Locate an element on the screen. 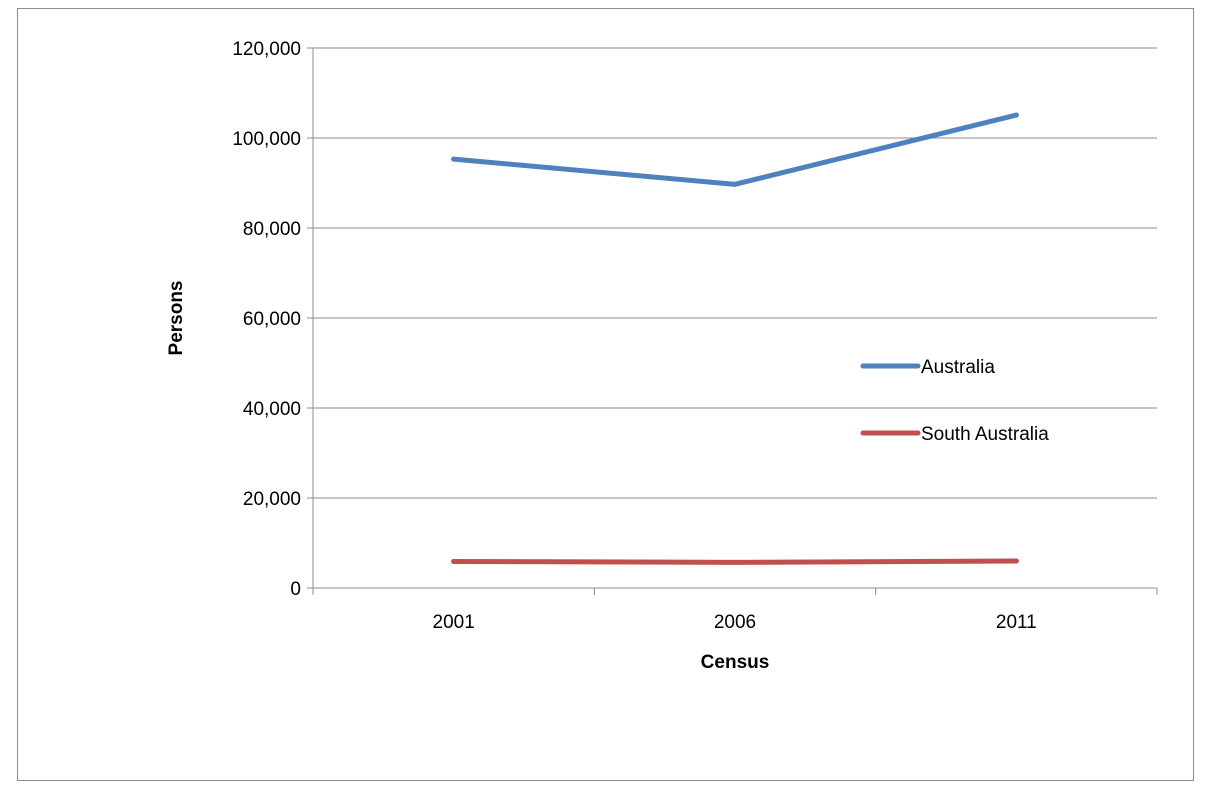  y-axis-title: Persons is located at coordinates (176, 318).